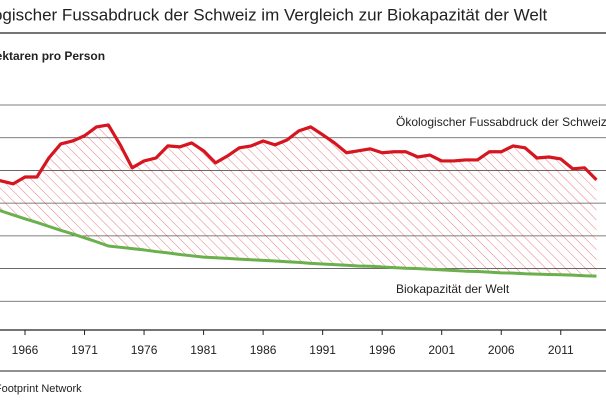 The image size is (606, 402). I want to click on x-tick-label: 2006, so click(501, 350).